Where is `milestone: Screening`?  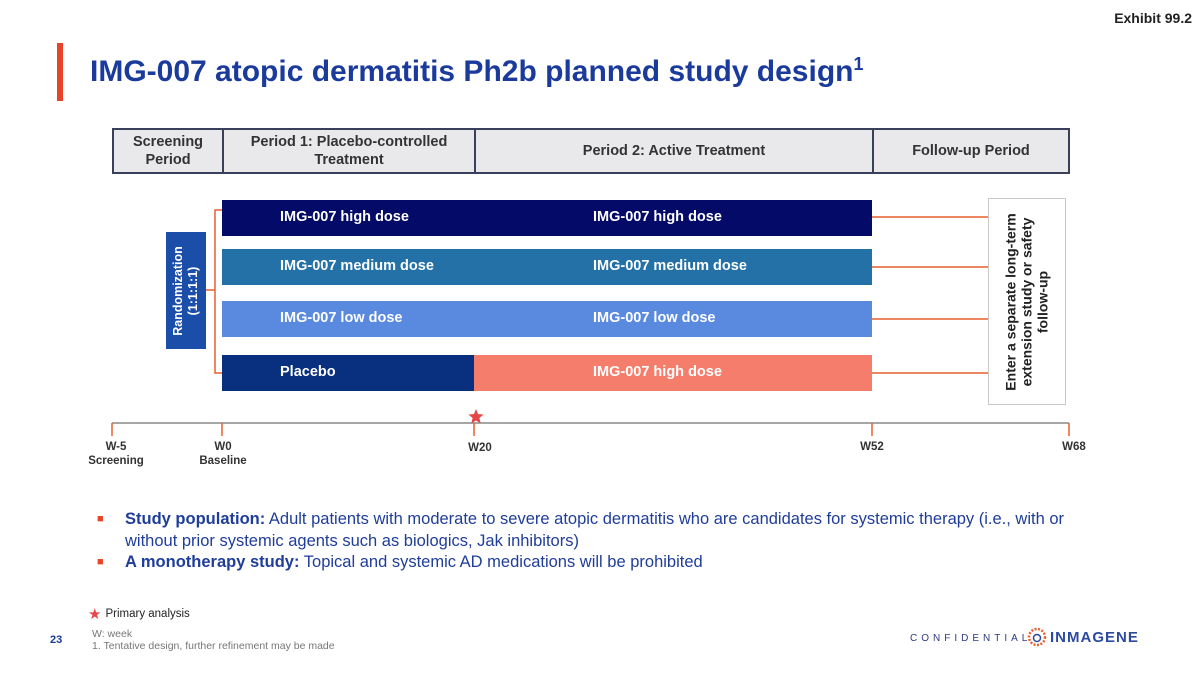 milestone: Screening is located at coordinates (116, 461).